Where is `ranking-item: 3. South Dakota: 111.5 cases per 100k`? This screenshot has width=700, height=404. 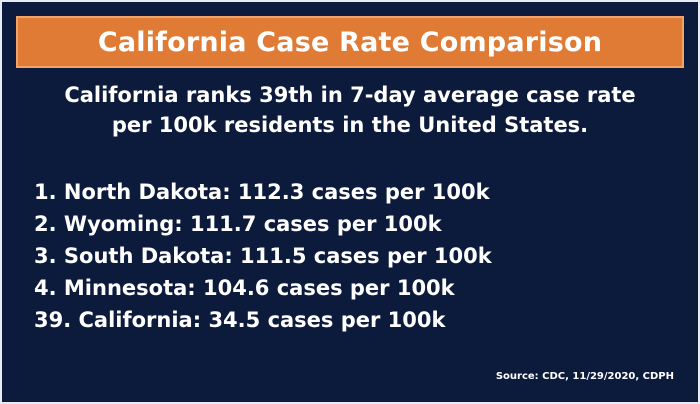
ranking-item: 3. South Dakota: 111.5 cases per 100k is located at coordinates (263, 256).